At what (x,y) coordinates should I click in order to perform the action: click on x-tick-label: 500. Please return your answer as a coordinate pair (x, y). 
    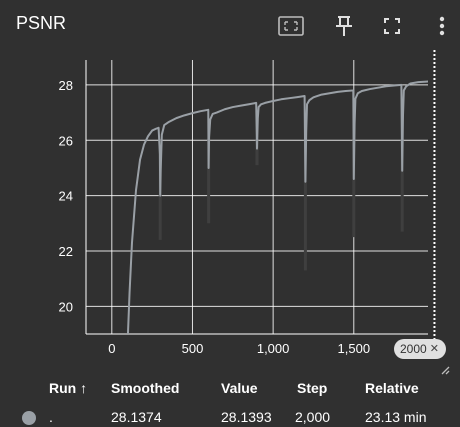
    Looking at the image, I should click on (193, 348).